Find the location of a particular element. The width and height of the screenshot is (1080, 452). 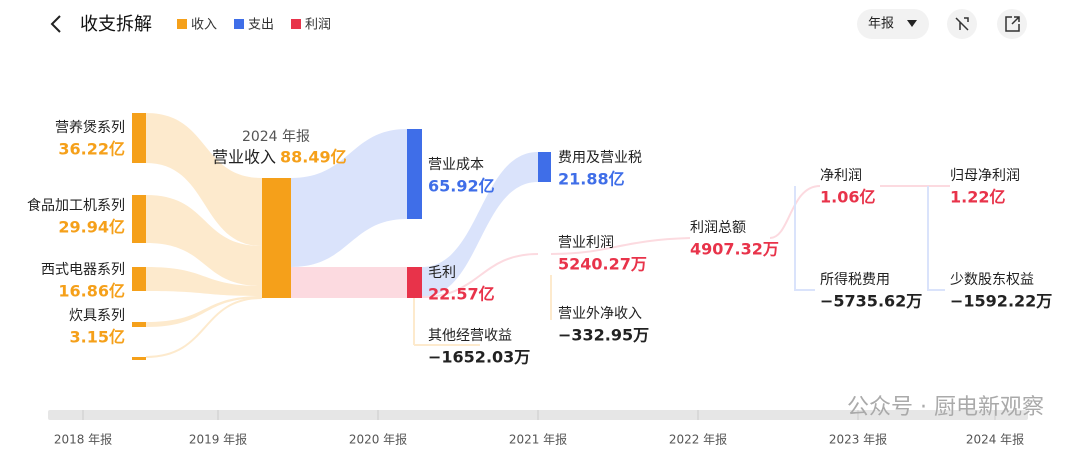

node-value: 3.15亿 is located at coordinates (97, 337).